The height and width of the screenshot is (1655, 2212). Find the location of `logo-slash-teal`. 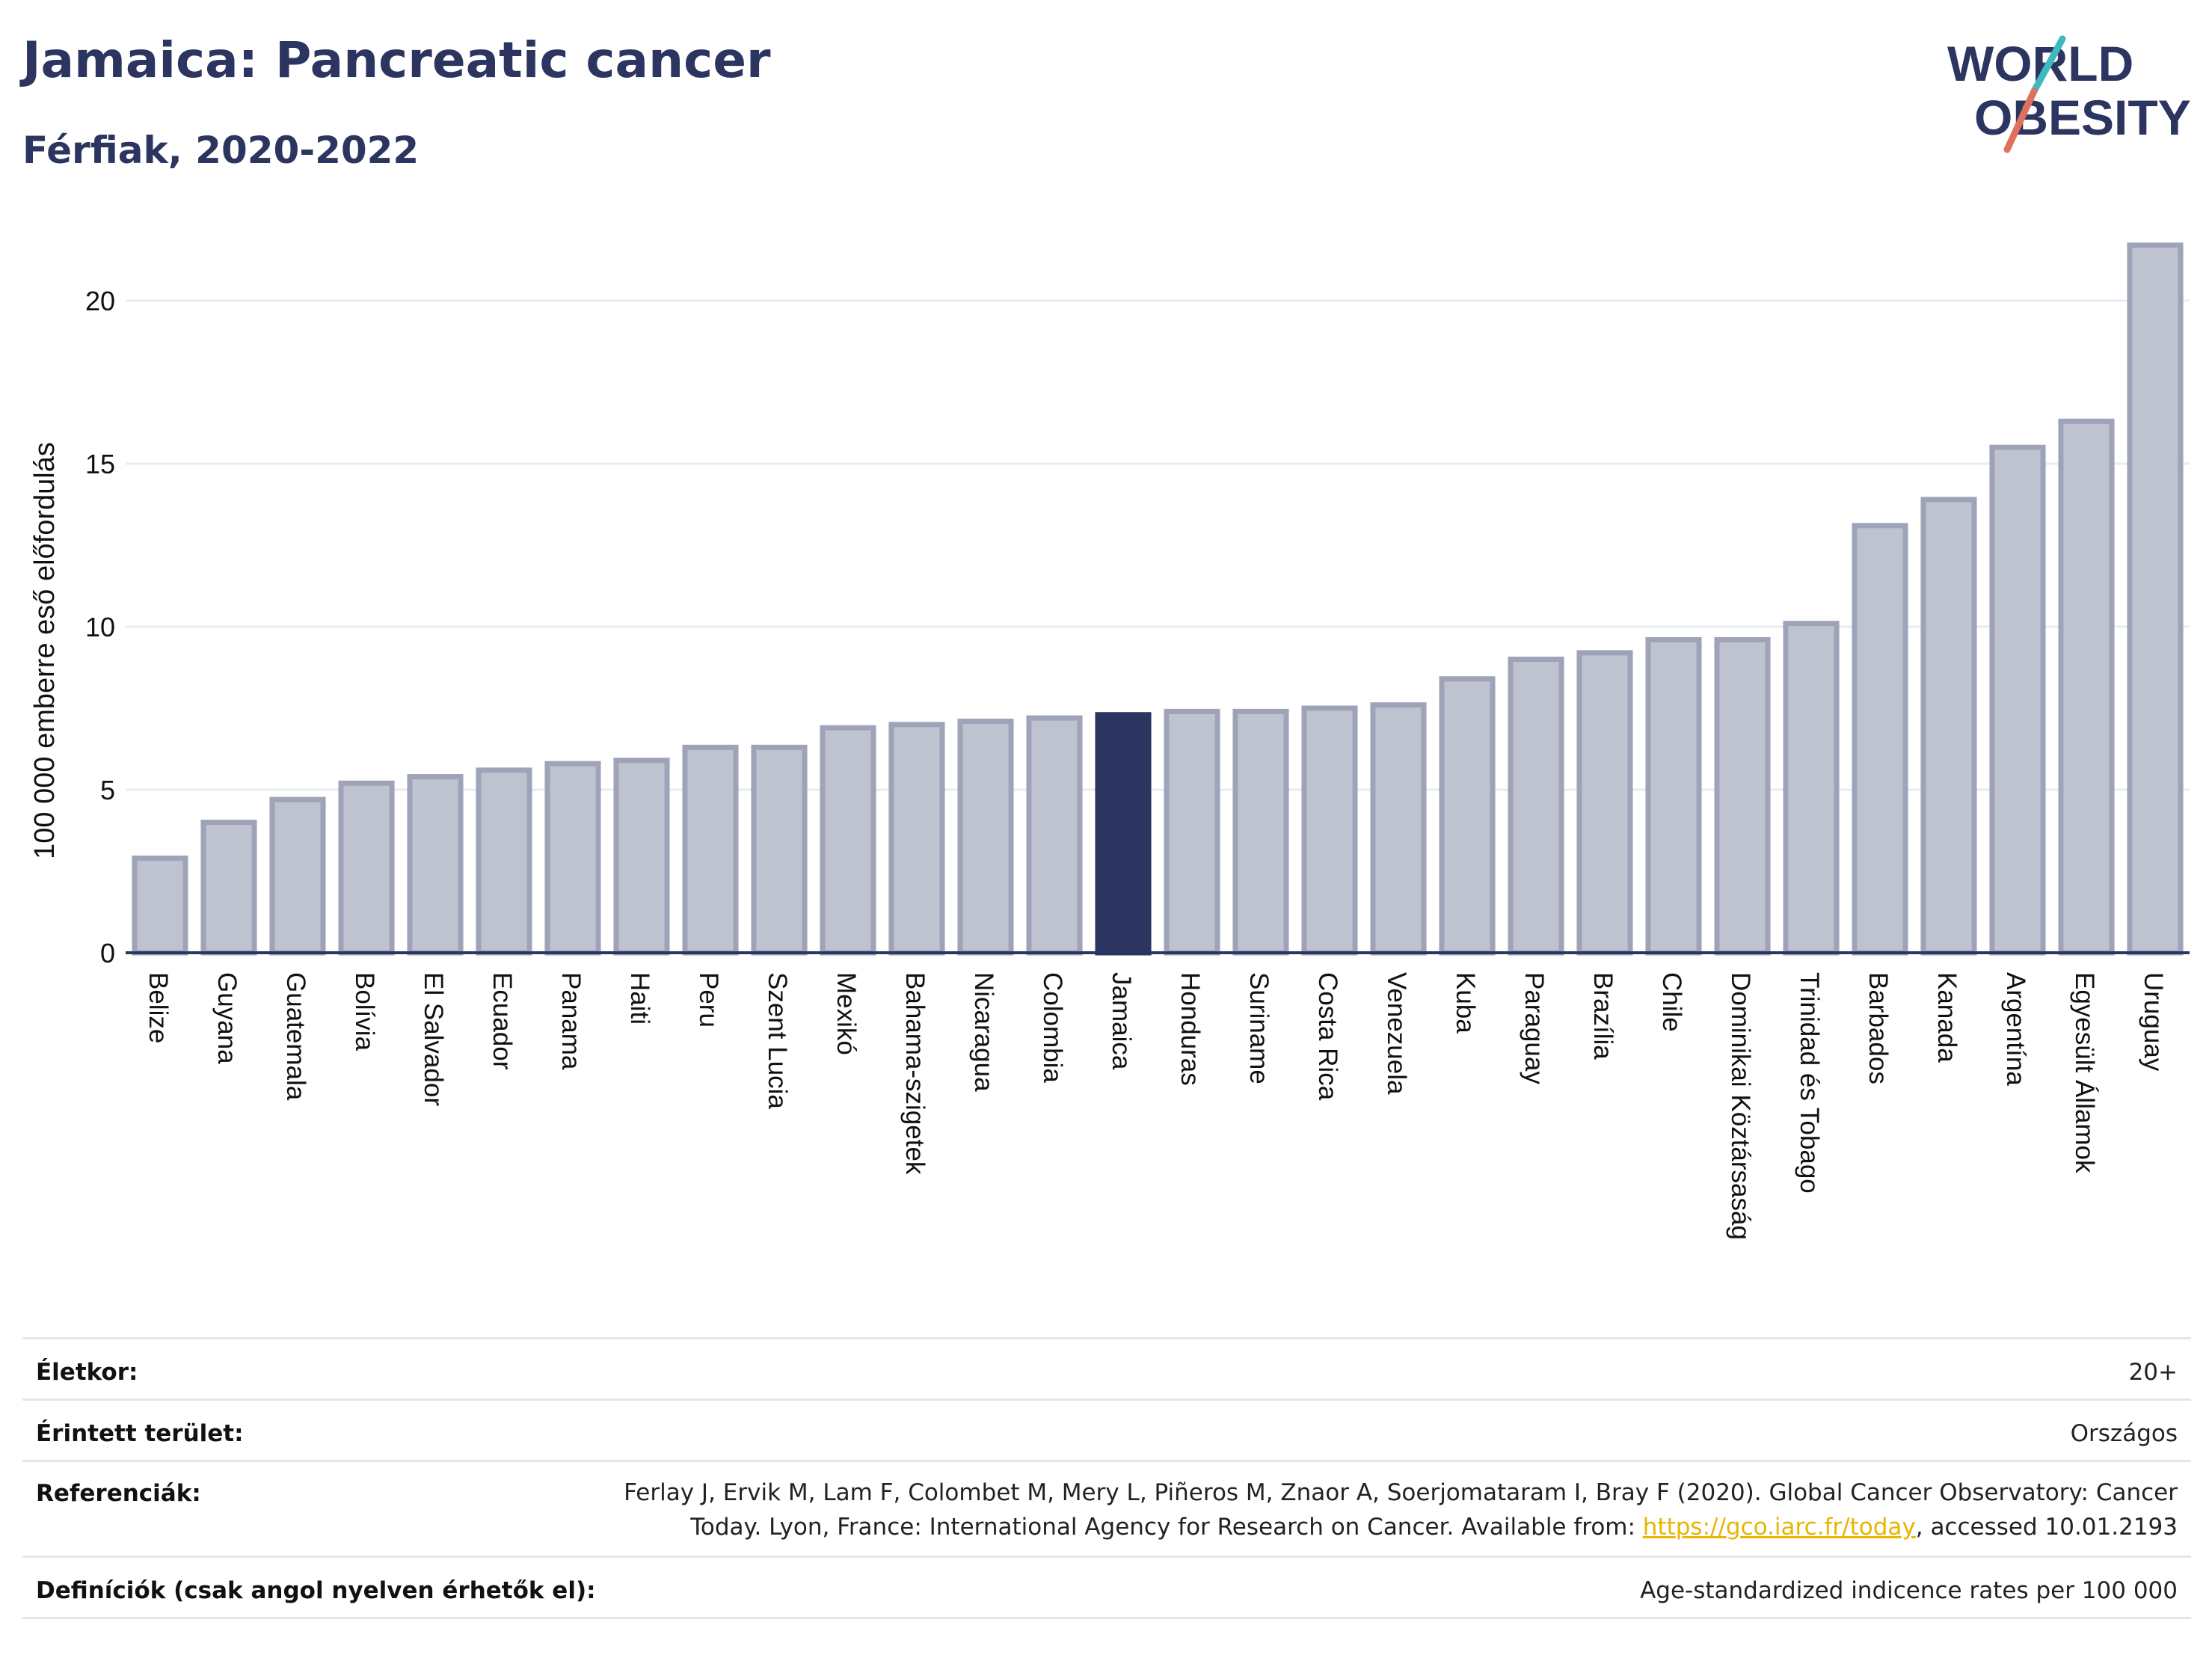

logo-slash-teal is located at coordinates (2048, 65).